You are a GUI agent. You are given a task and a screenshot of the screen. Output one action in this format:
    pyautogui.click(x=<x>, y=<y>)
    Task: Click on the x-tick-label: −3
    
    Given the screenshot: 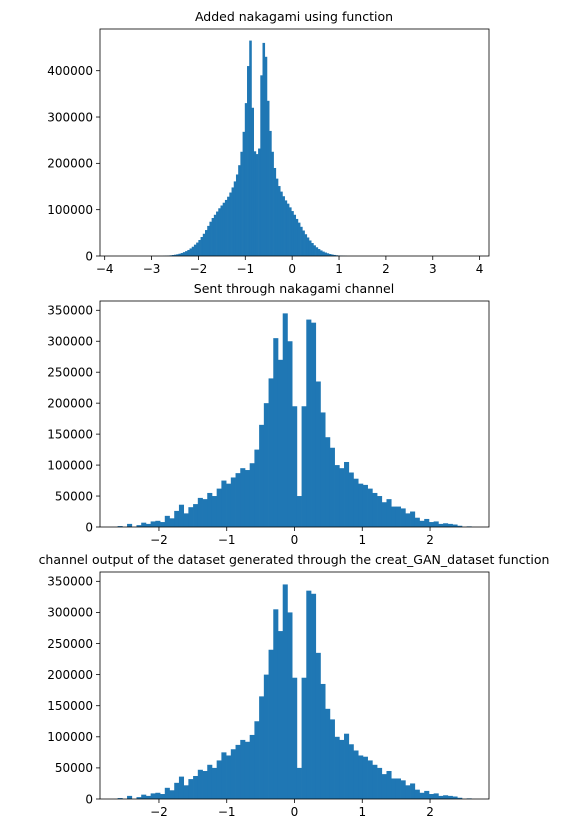 What is the action you would take?
    pyautogui.click(x=152, y=269)
    